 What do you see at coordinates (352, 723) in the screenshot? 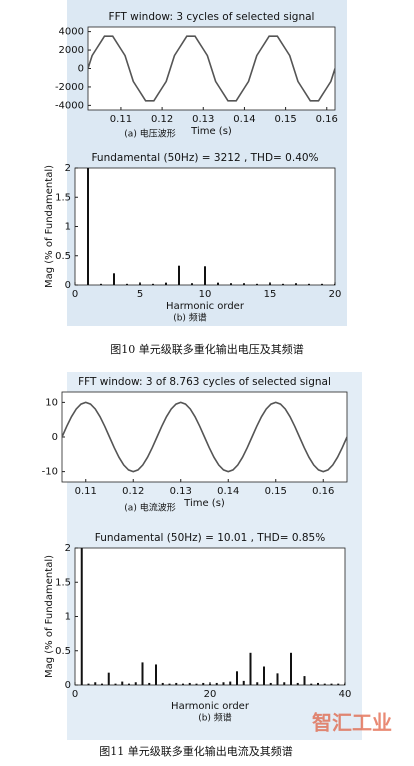
I see `watermark: 智汇工业` at bounding box center [352, 723].